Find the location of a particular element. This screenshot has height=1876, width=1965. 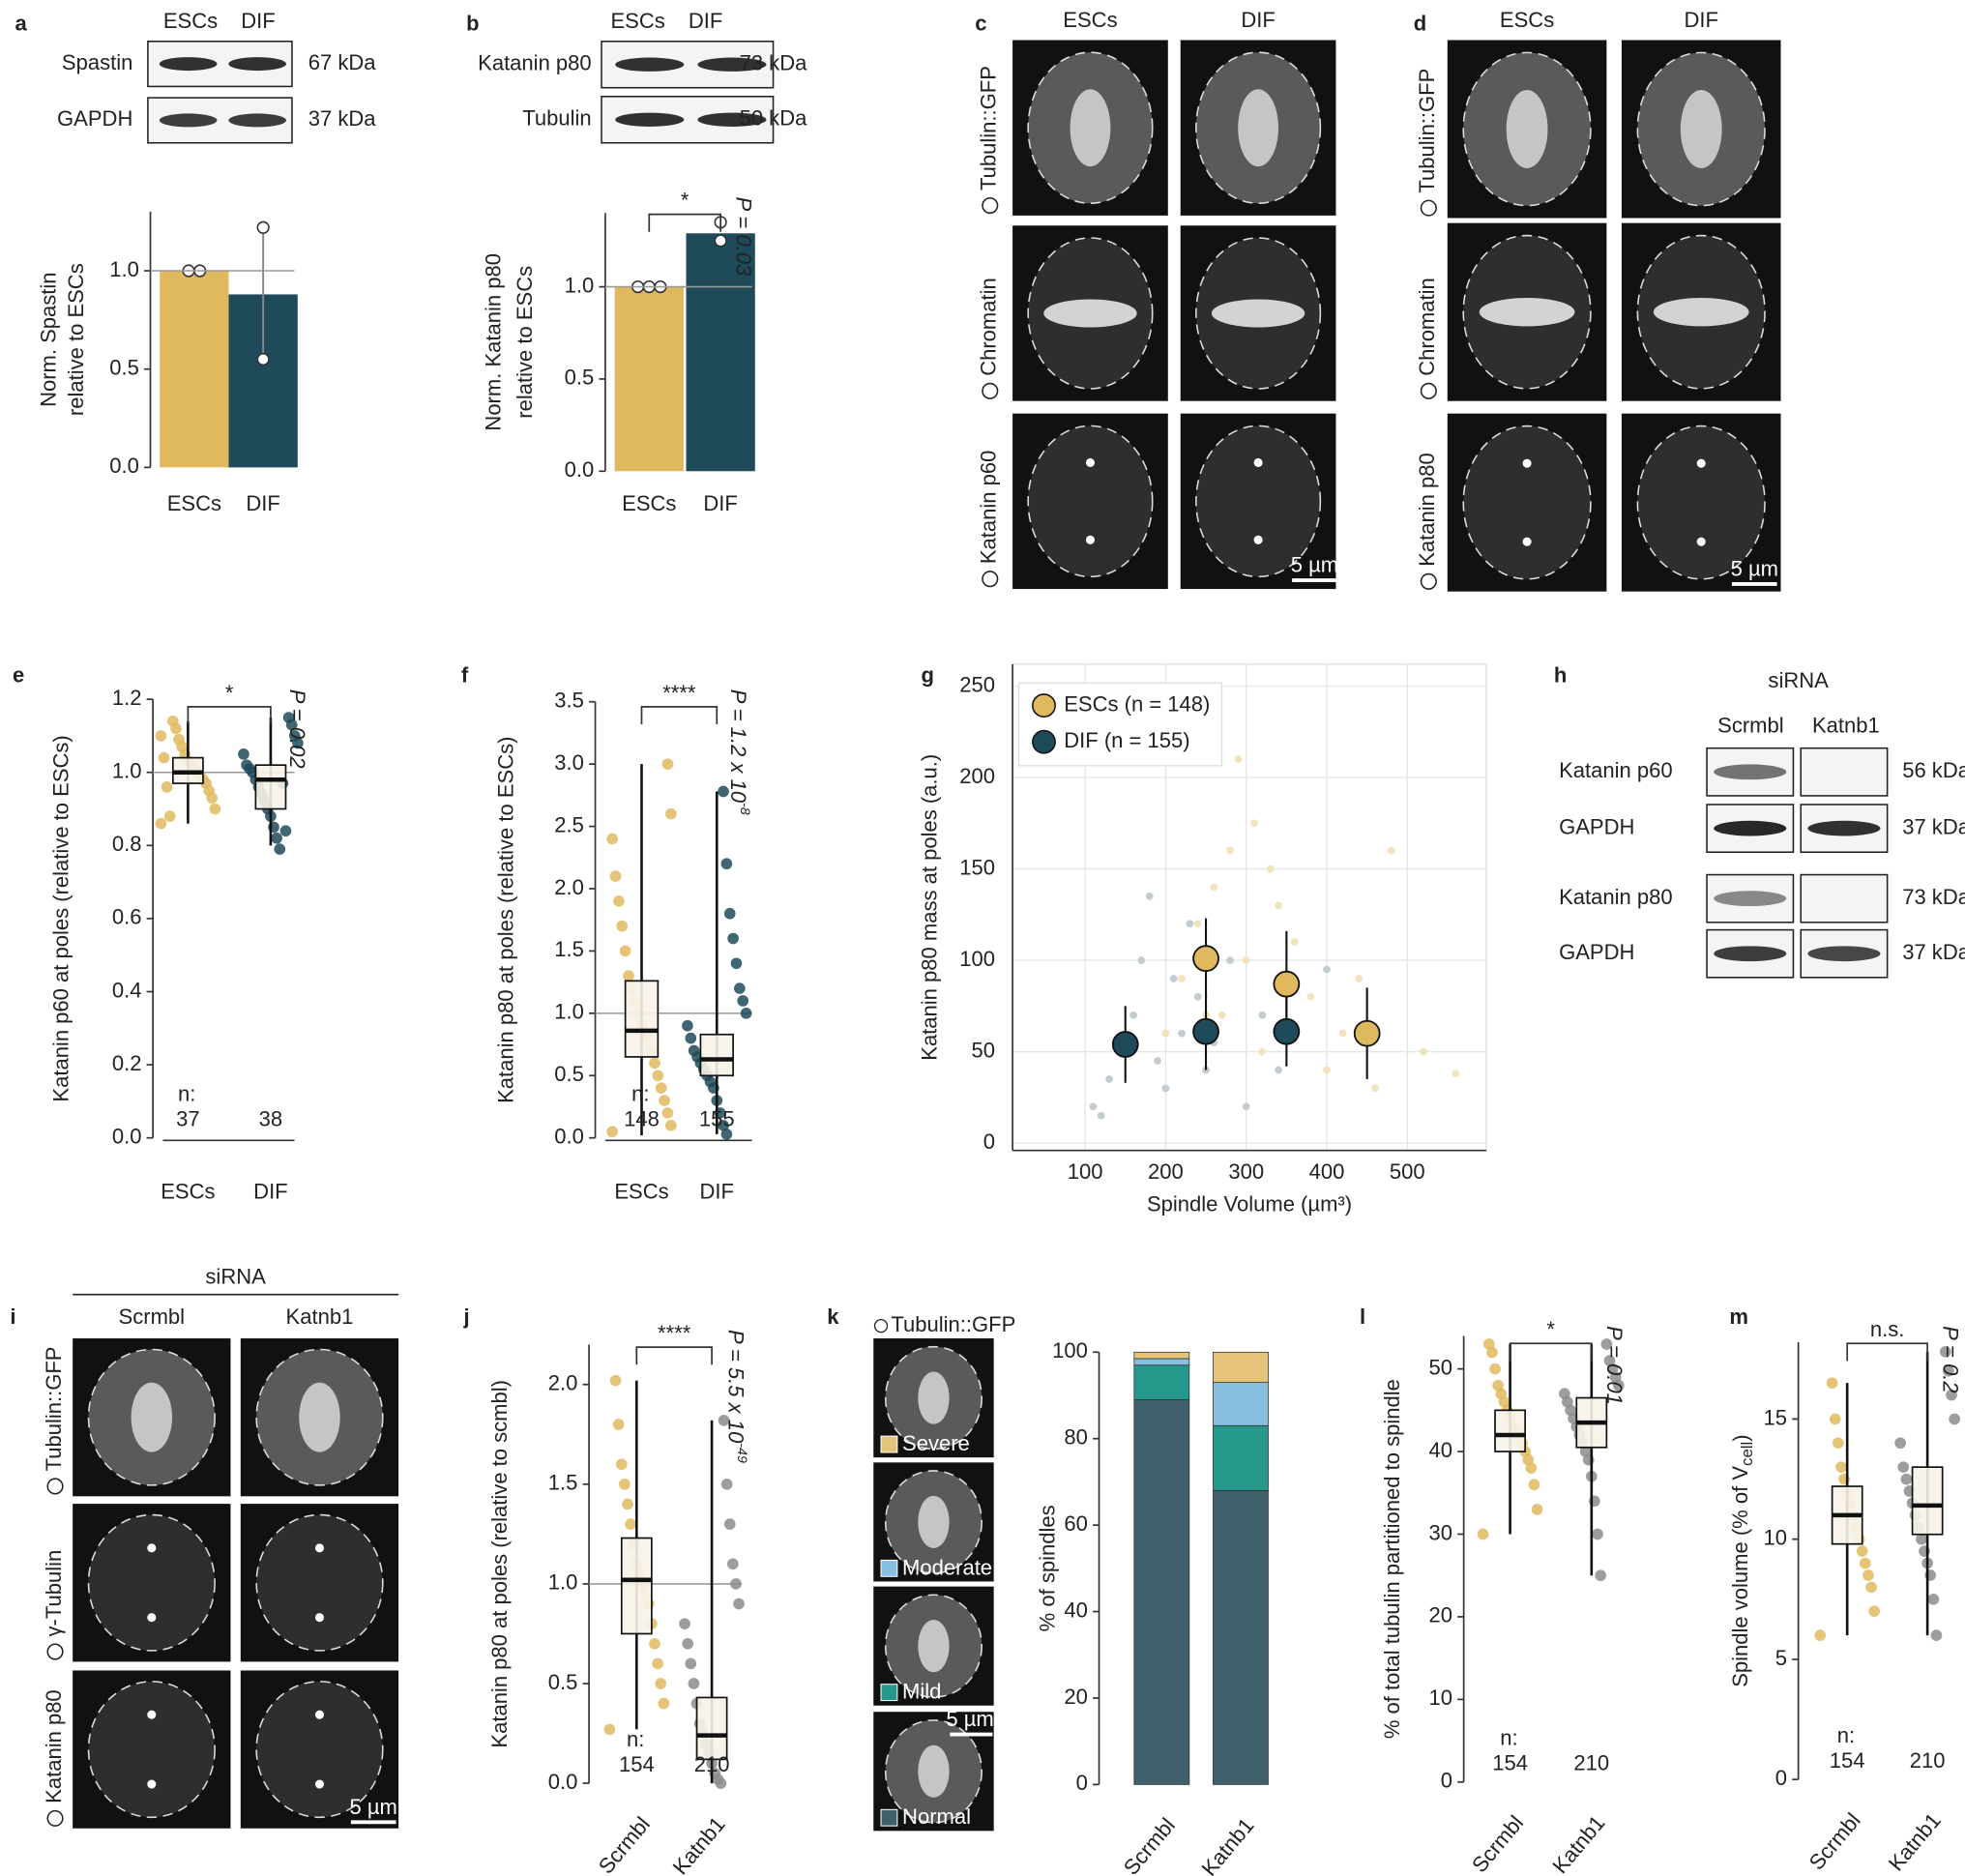

y-tick-label: 150 is located at coordinates (977, 867).